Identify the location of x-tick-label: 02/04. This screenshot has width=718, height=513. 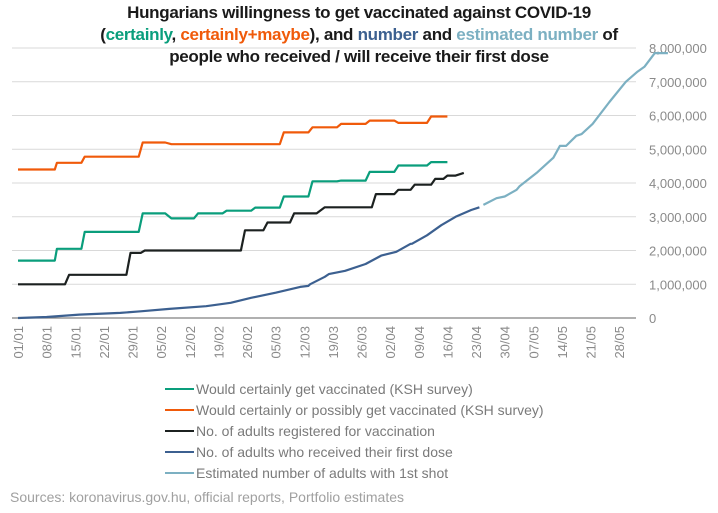
(390, 342).